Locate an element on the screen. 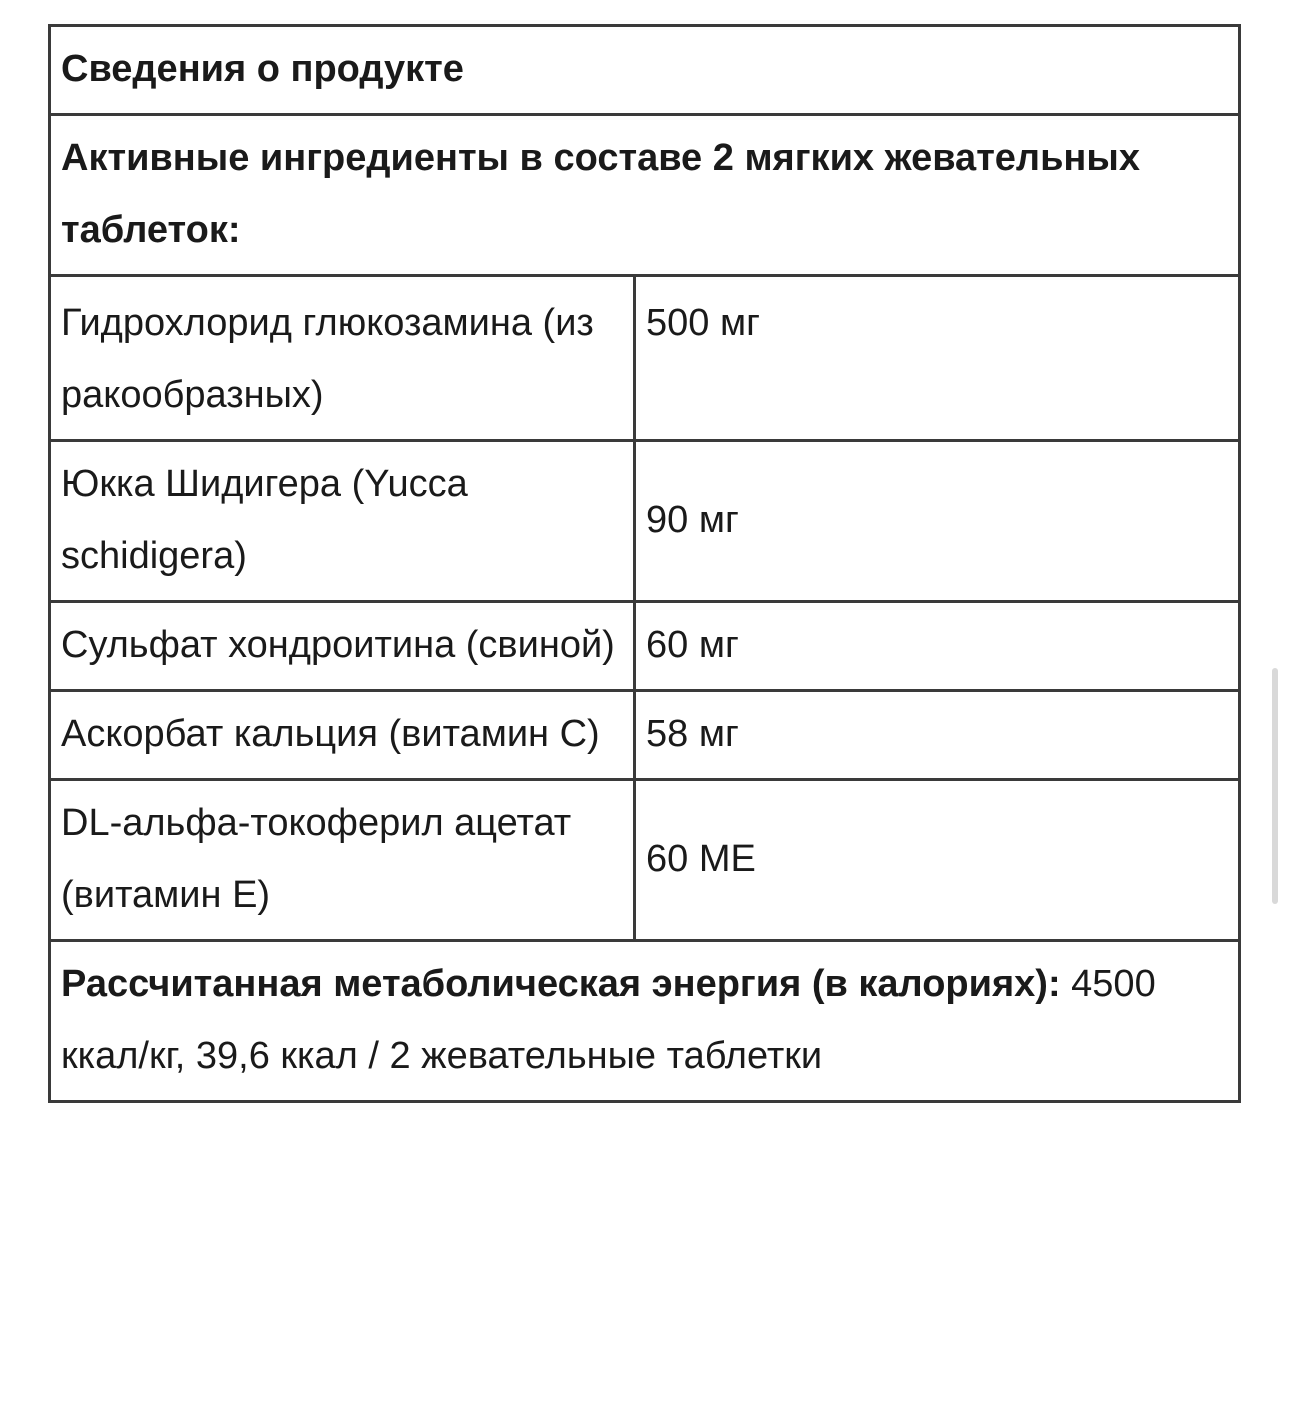 Image resolution: width=1290 pixels, height=1413 pixels. ingredient-amount: 90 мг is located at coordinates (937, 521).